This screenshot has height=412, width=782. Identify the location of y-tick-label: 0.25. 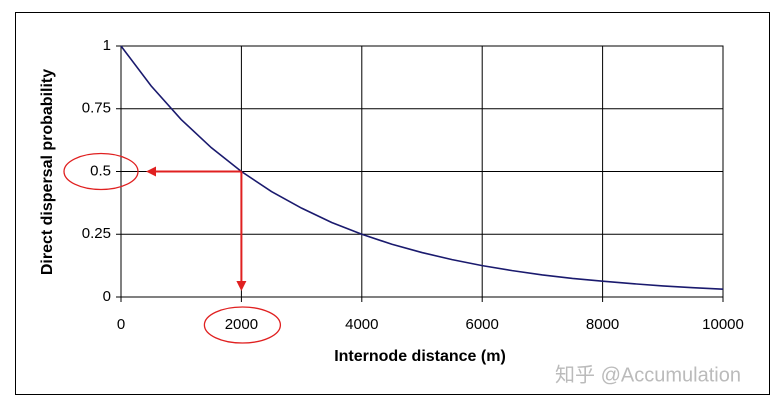
(96, 233).